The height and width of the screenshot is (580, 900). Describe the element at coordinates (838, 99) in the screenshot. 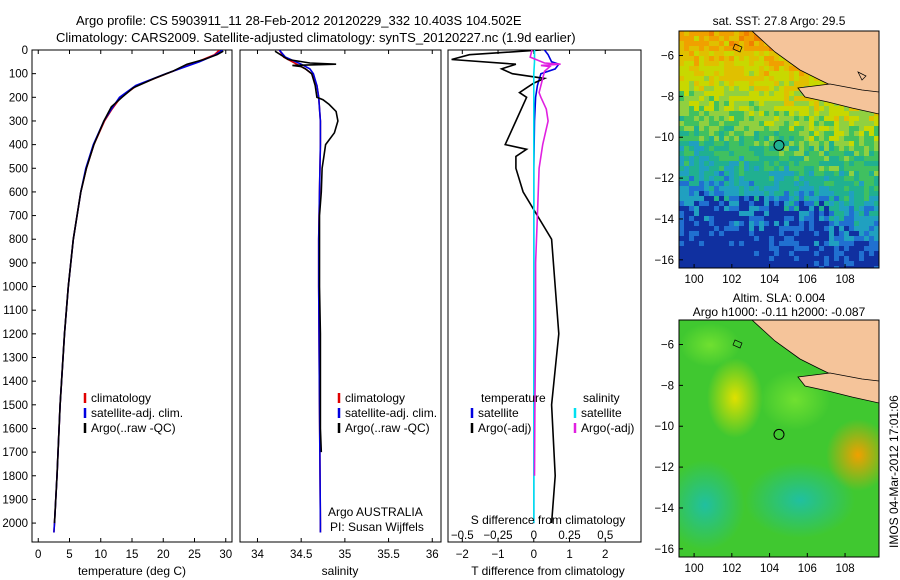

I see `java-land` at that location.